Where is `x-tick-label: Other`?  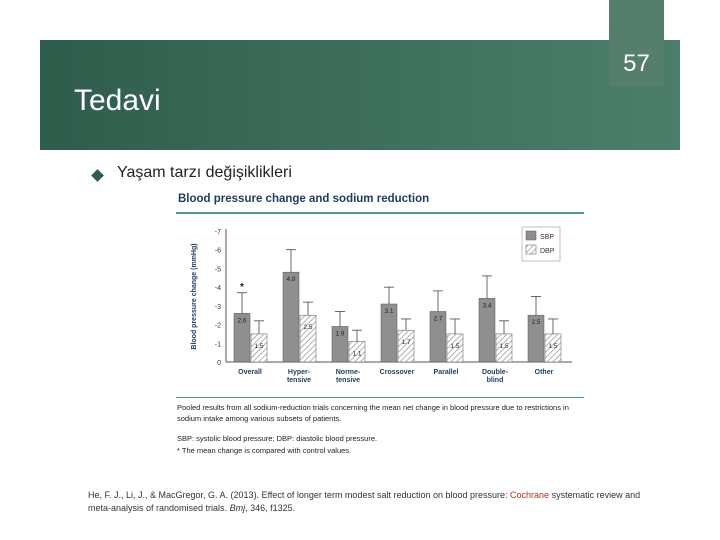 x-tick-label: Other is located at coordinates (544, 372).